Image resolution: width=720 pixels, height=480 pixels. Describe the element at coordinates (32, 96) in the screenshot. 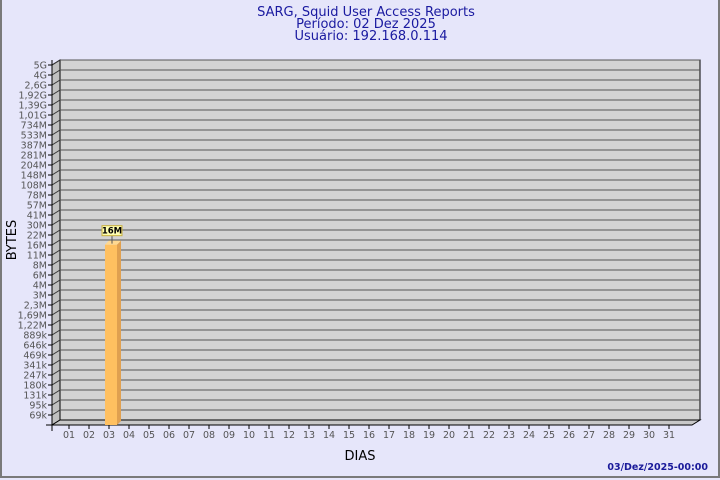

I see `y-tick-label: 1,92G` at that location.